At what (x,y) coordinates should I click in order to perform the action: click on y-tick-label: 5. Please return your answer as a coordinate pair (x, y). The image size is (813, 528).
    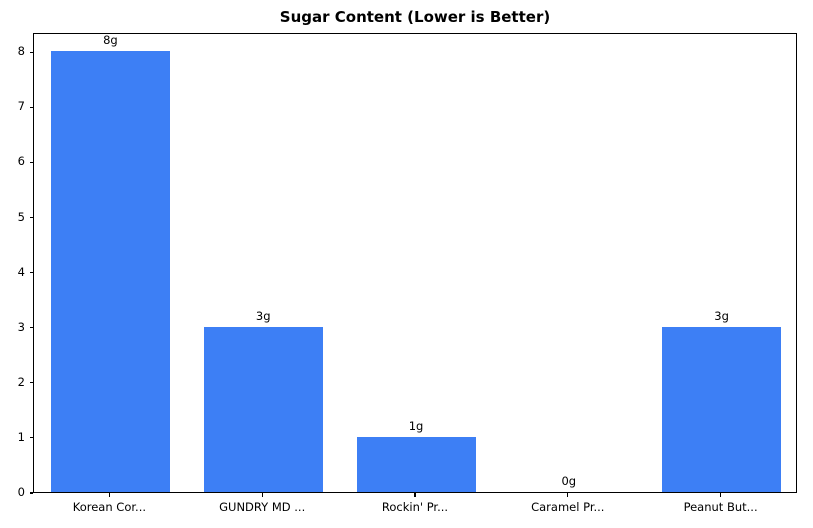
    Looking at the image, I should click on (21, 216).